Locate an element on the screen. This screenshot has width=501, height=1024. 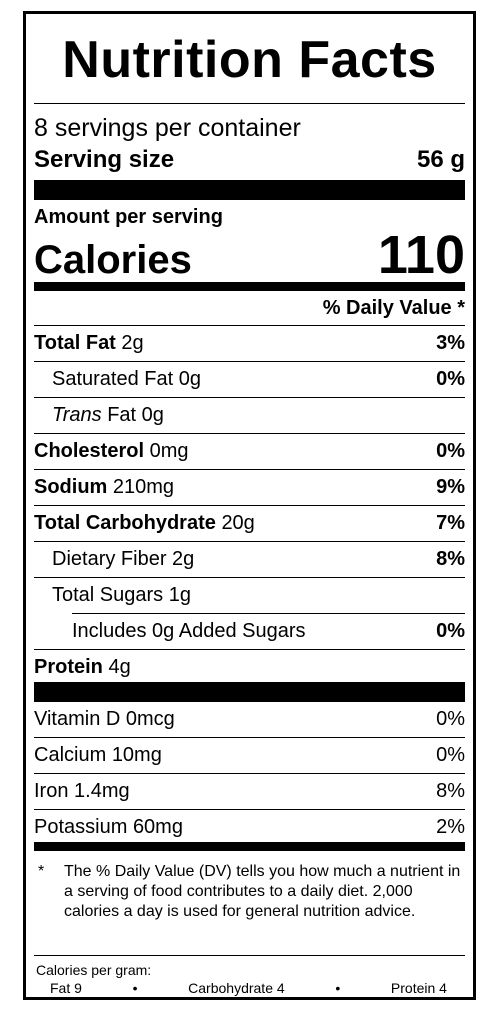
nutrient-amount: 20g is located at coordinates (238, 523).